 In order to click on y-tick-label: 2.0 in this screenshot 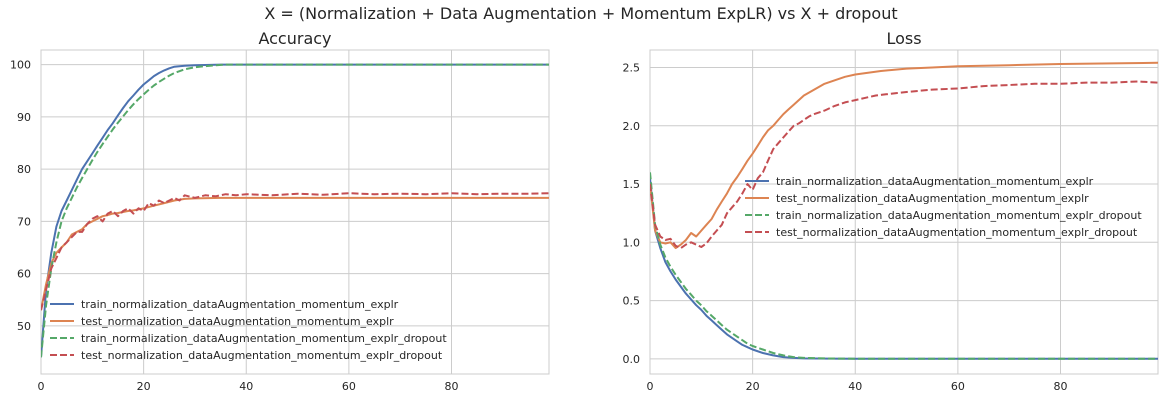, I will do `click(632, 126)`.